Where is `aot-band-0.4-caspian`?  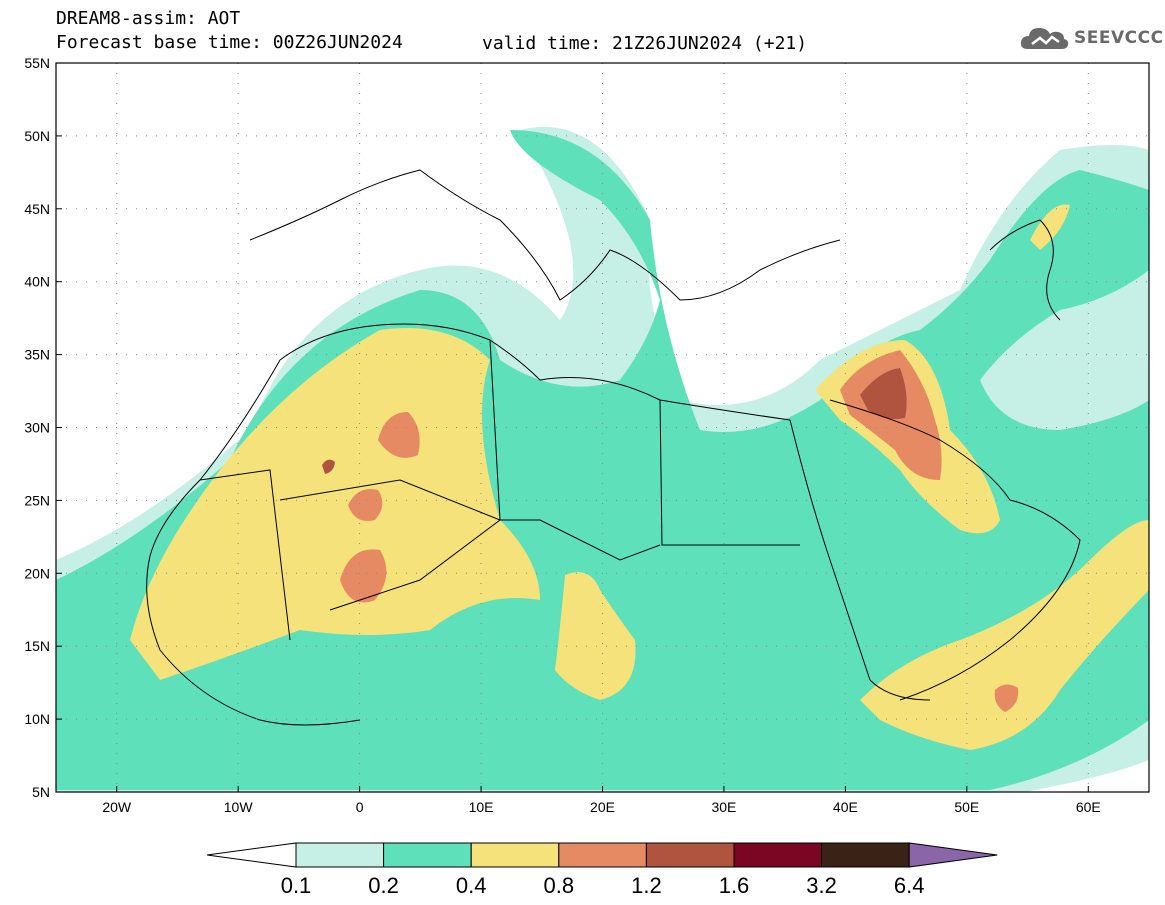
aot-band-0.4-caspian is located at coordinates (1050, 227).